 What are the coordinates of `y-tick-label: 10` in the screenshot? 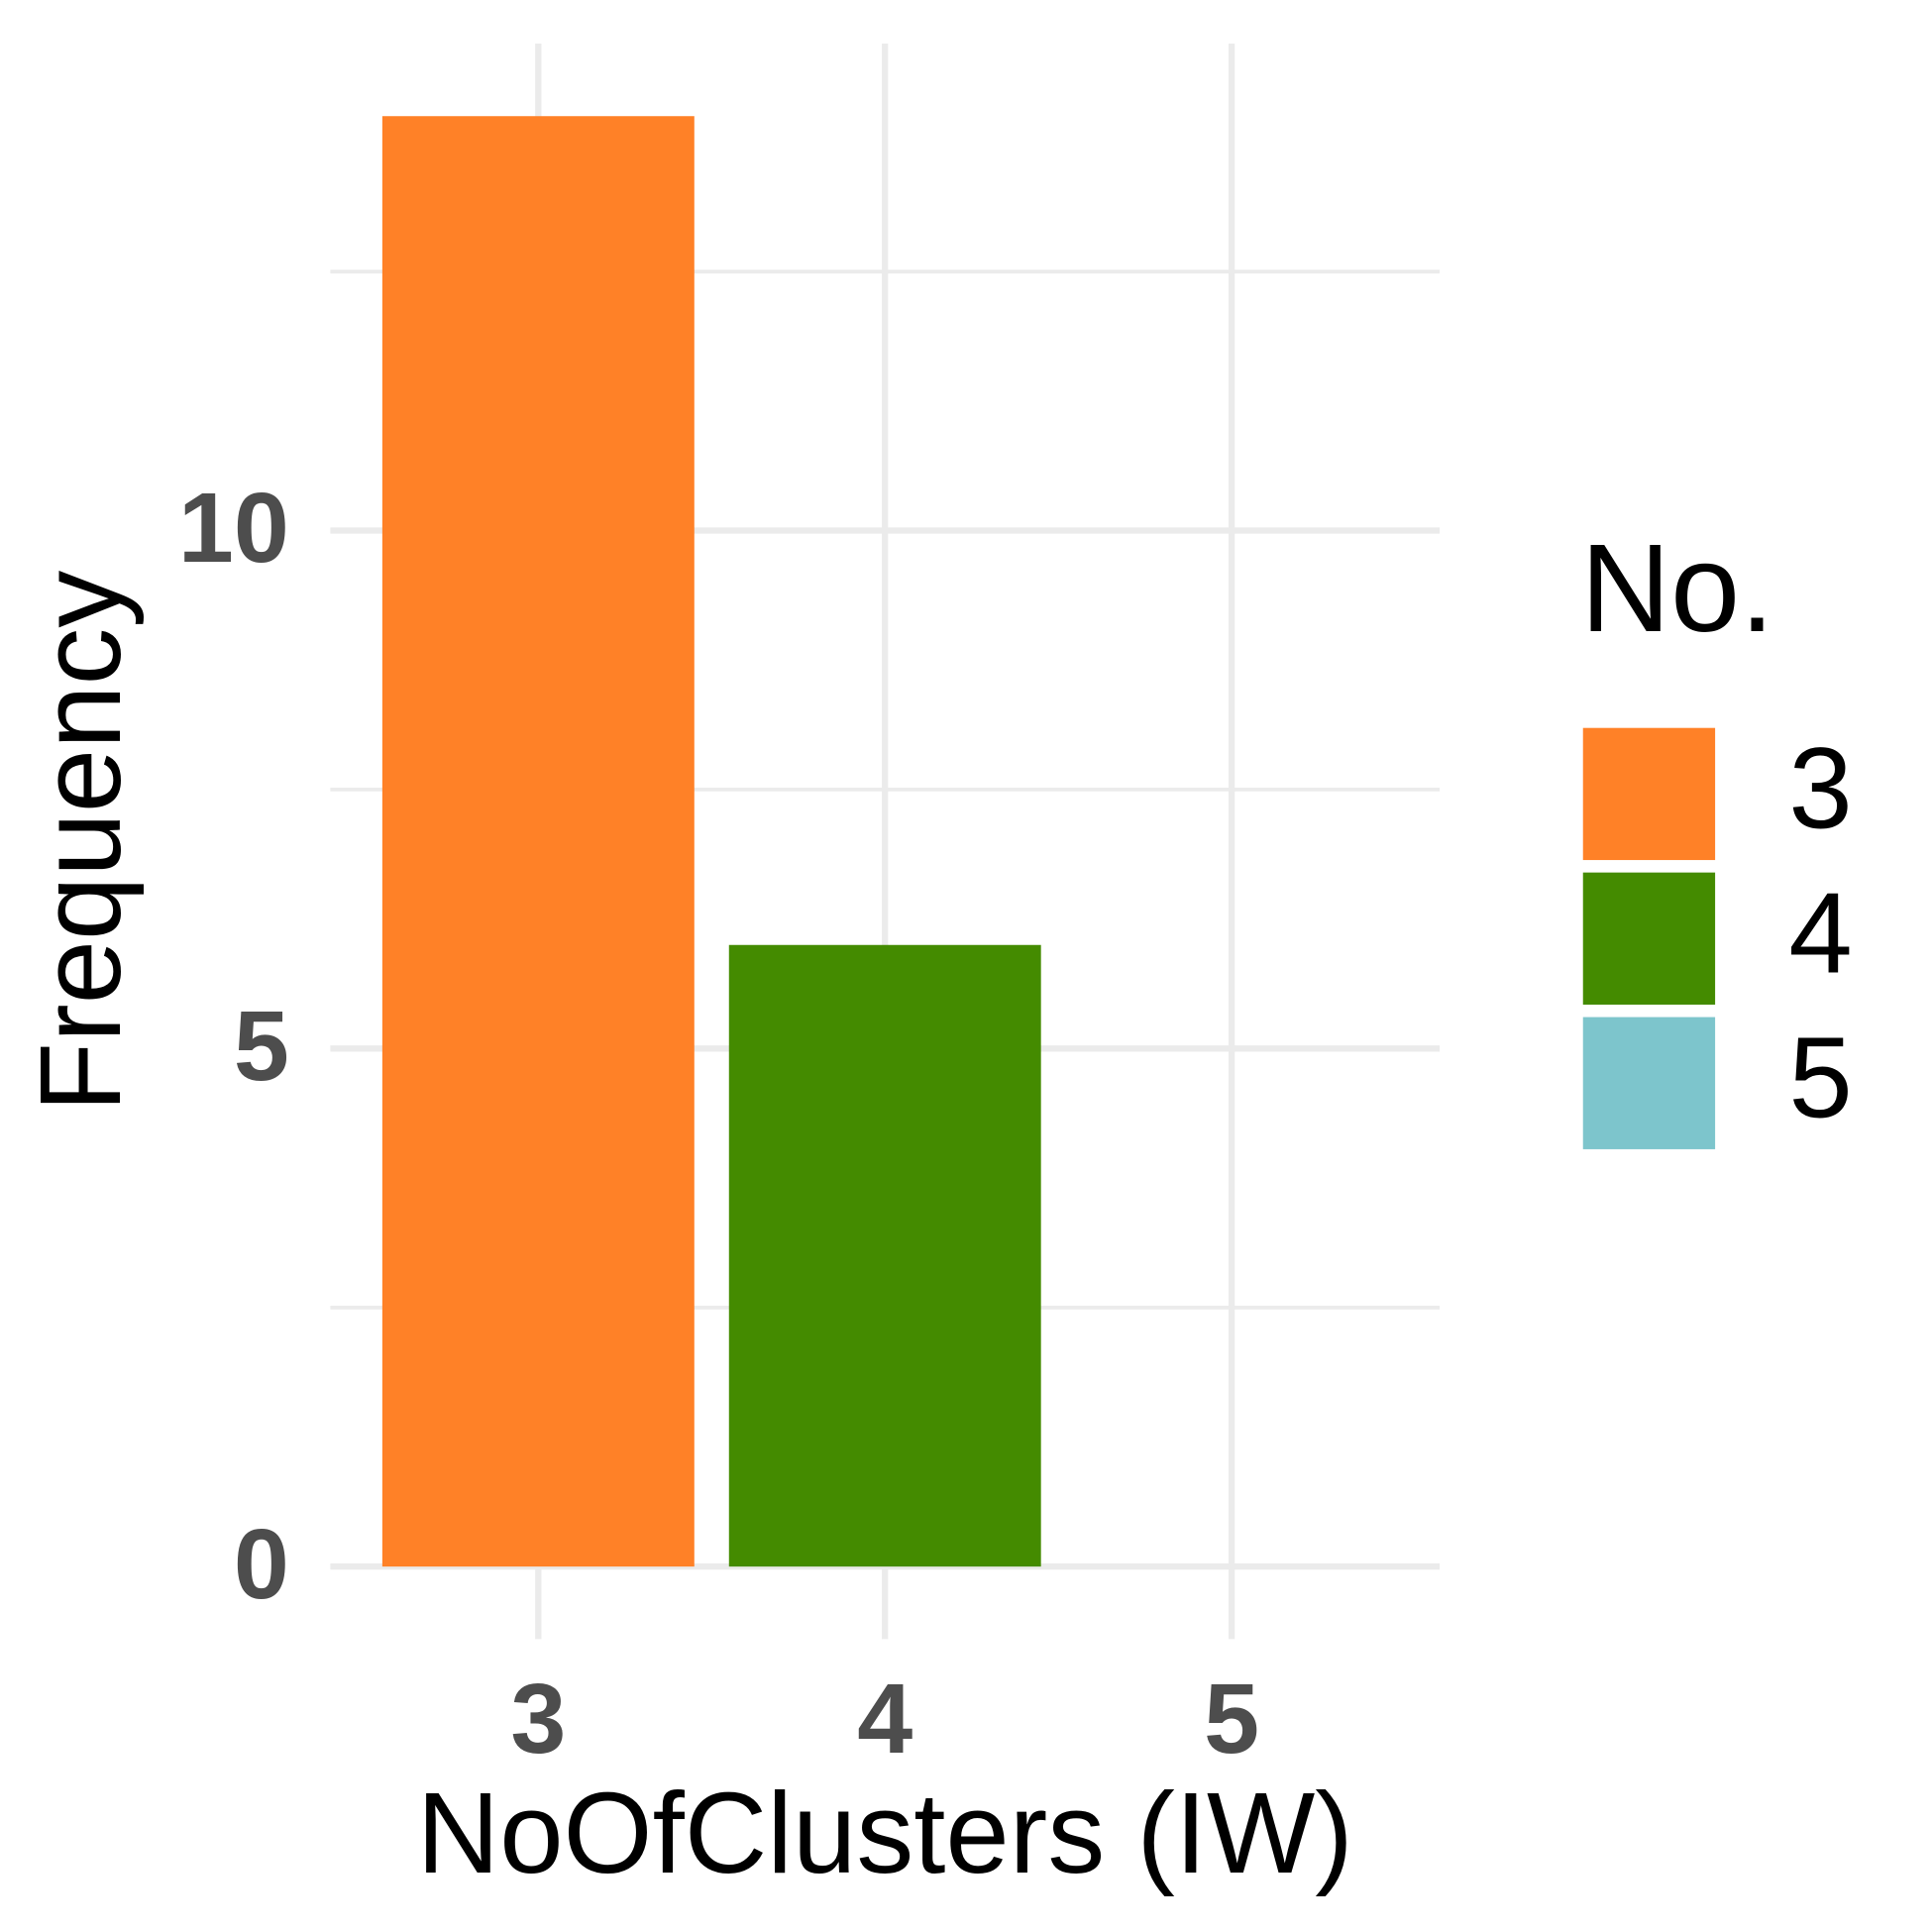 It's located at (233, 528).